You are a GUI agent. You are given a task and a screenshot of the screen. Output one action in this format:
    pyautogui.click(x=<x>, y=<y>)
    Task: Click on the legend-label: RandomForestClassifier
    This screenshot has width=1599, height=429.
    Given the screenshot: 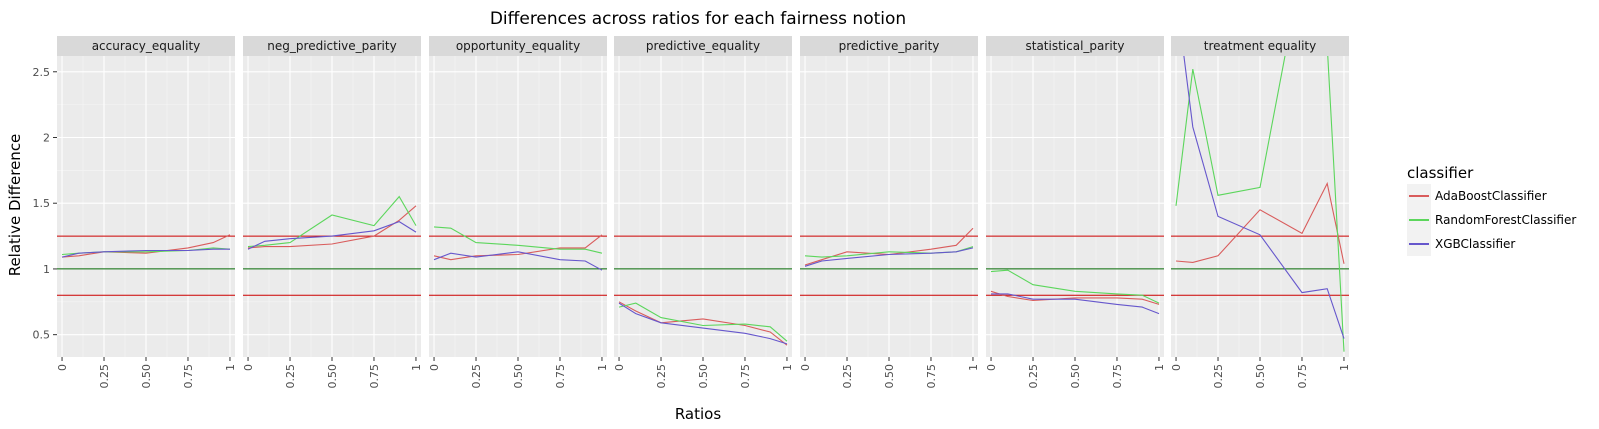 What is the action you would take?
    pyautogui.click(x=1505, y=220)
    